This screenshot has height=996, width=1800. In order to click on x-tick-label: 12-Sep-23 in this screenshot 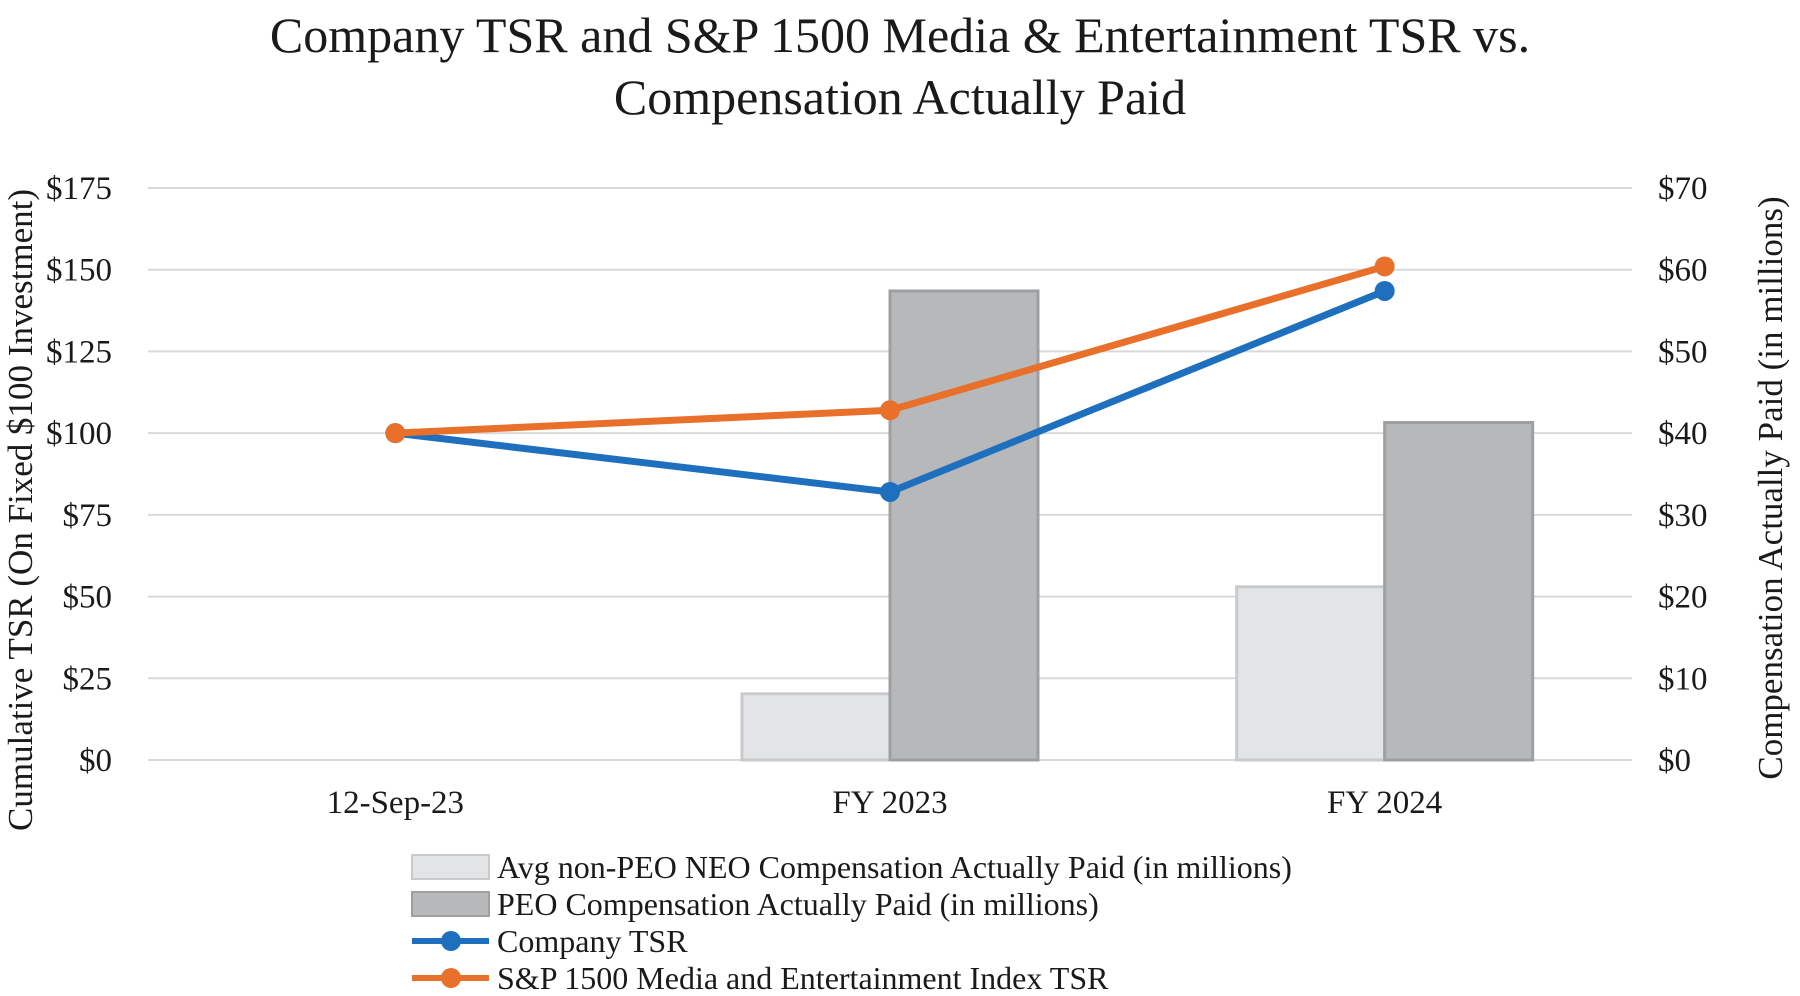, I will do `click(395, 803)`.